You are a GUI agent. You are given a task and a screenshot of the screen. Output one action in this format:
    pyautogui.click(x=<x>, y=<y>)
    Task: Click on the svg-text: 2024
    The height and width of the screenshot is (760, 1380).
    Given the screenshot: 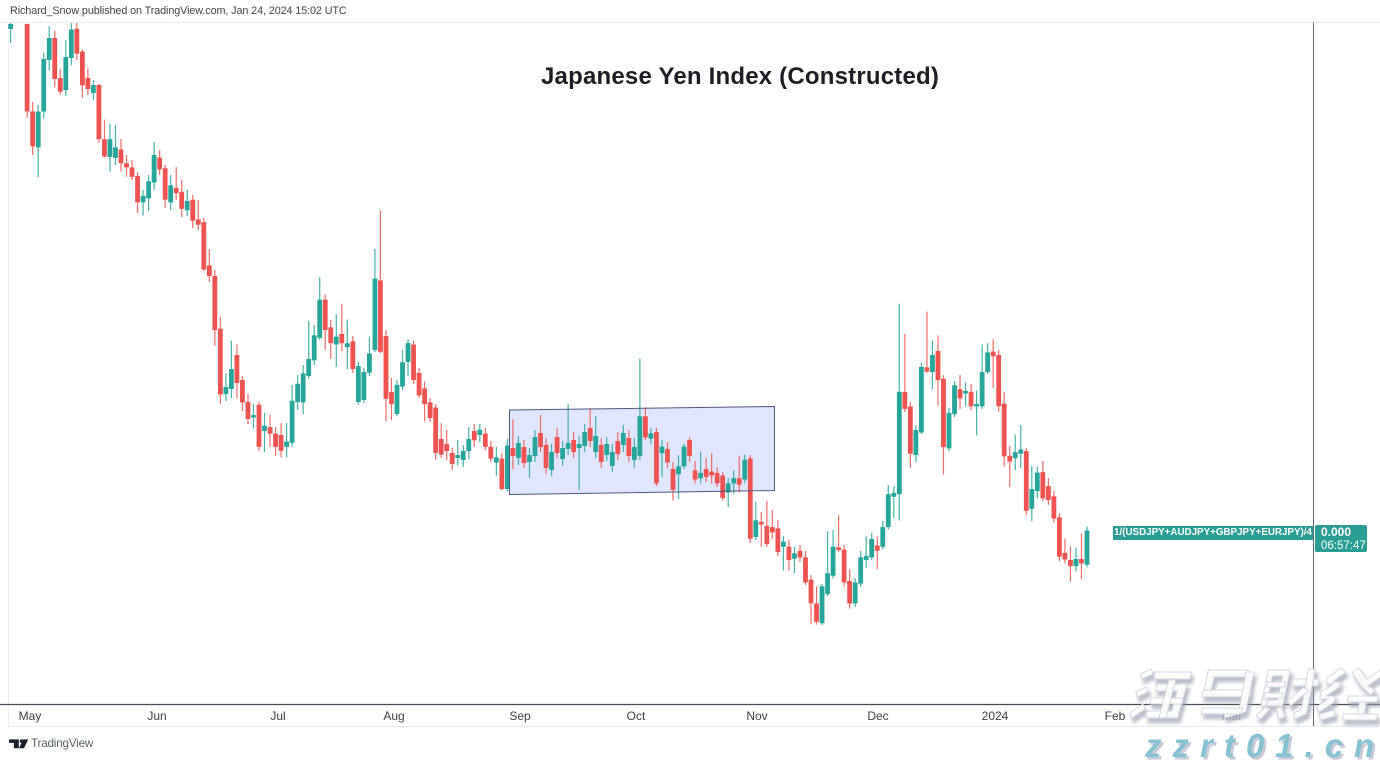 What is the action you would take?
    pyautogui.click(x=995, y=716)
    